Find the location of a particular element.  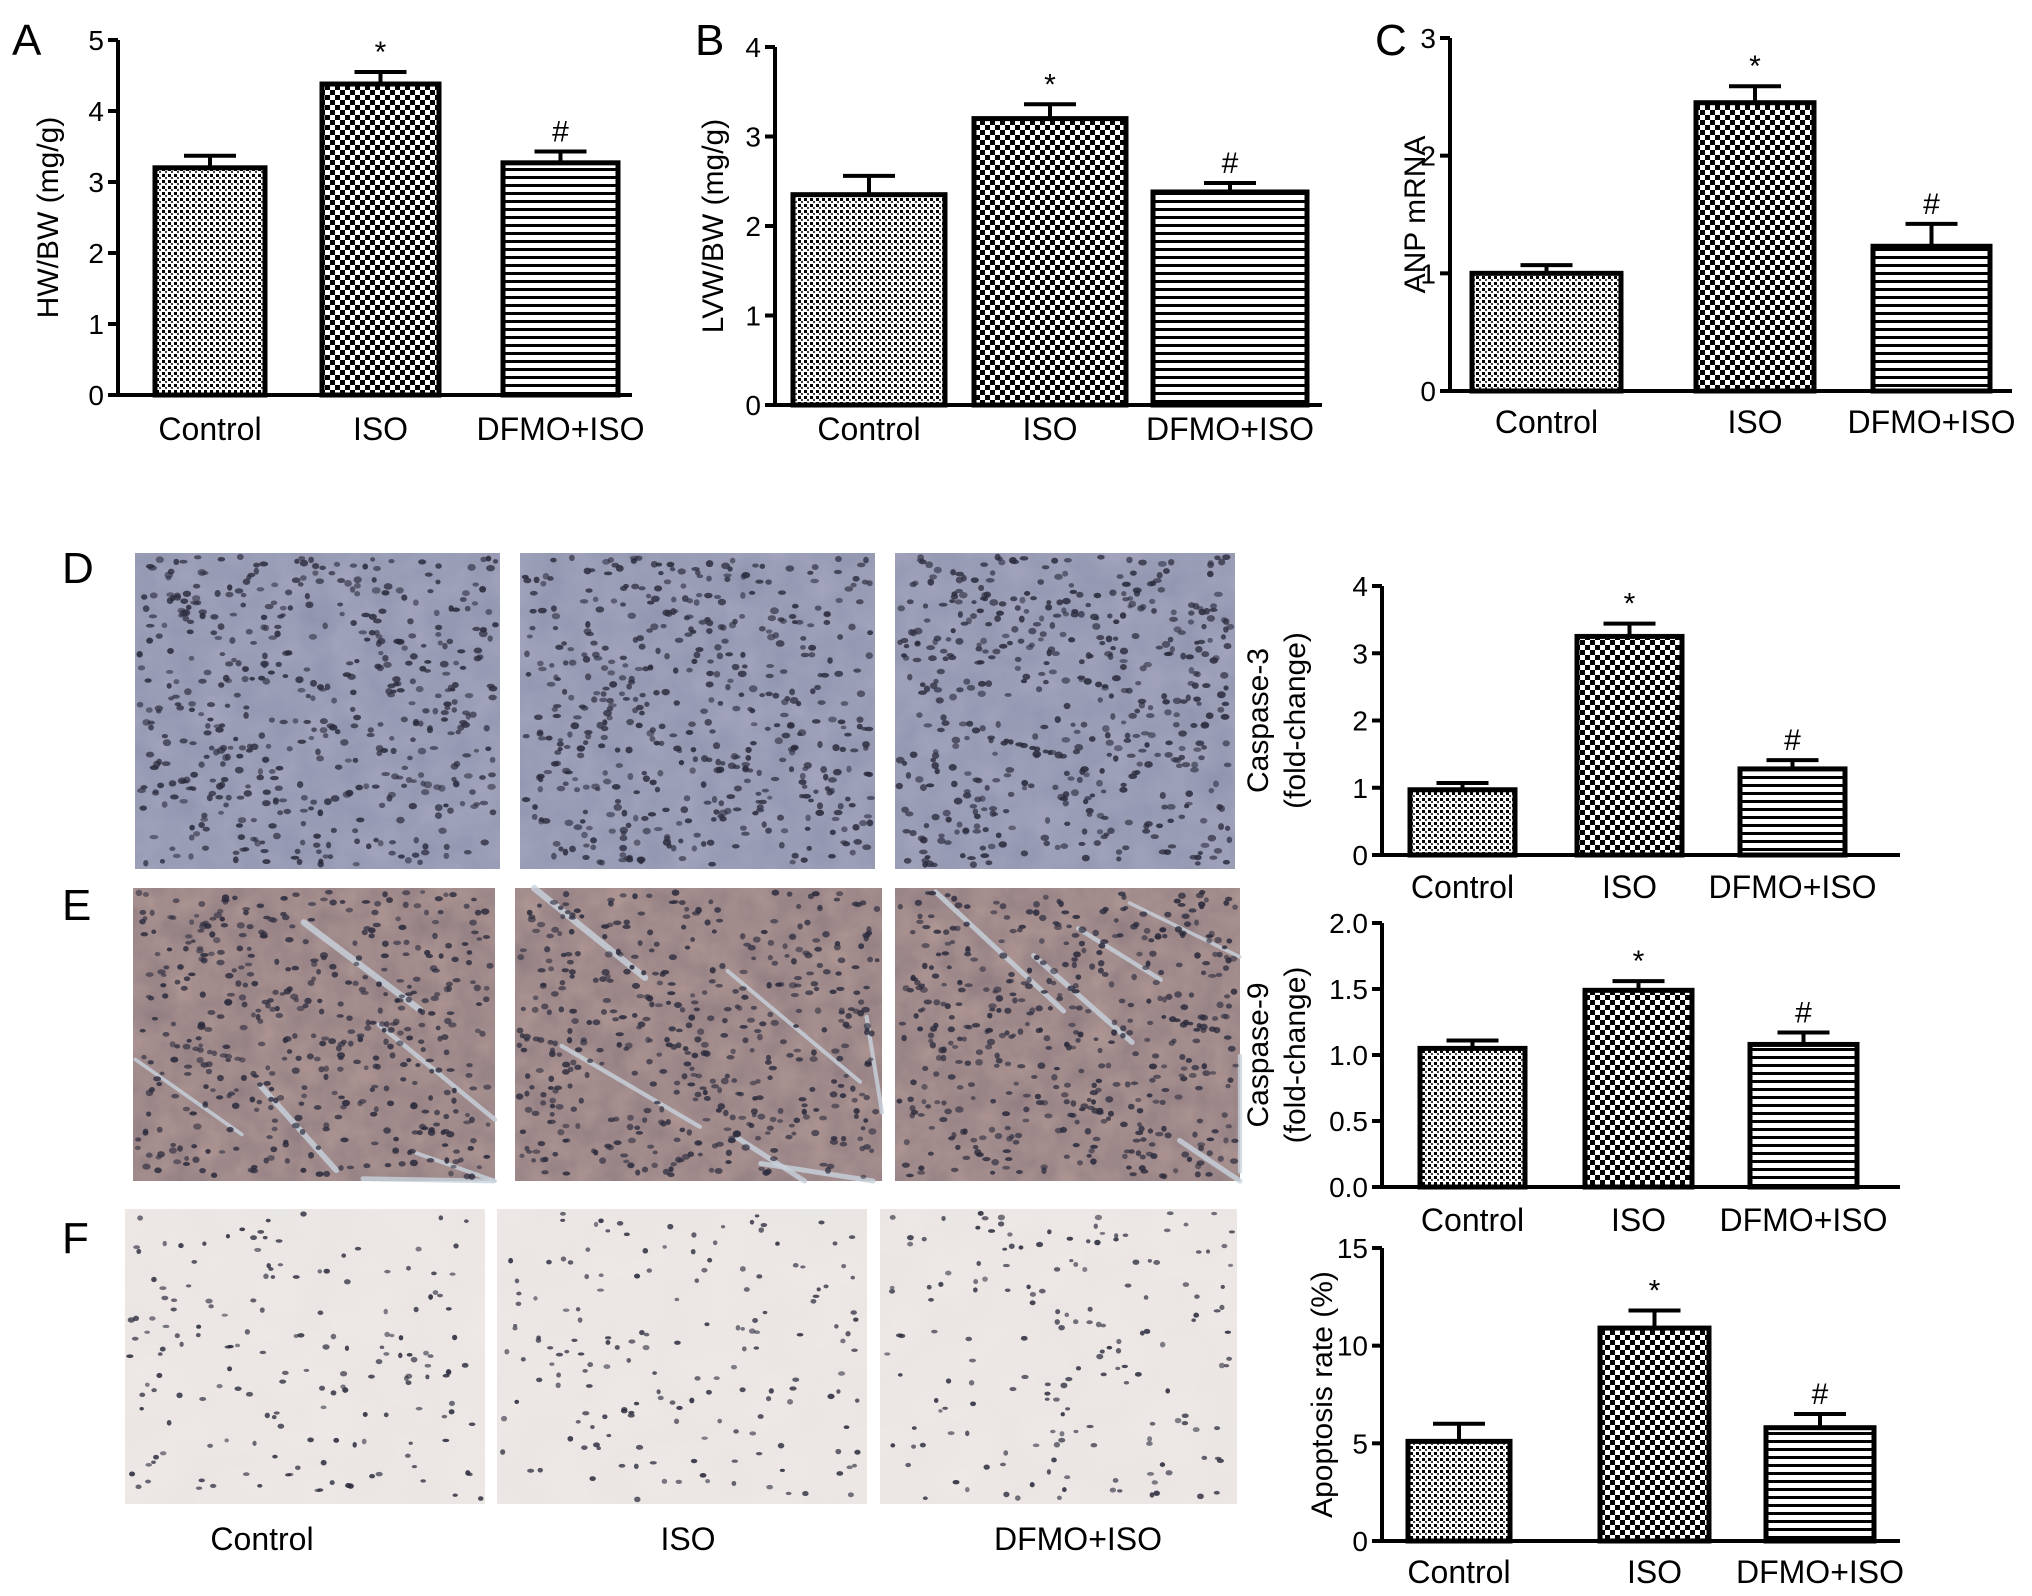

x-tick-label-dfmo-iso: DFMO+ISO is located at coordinates (1230, 429).